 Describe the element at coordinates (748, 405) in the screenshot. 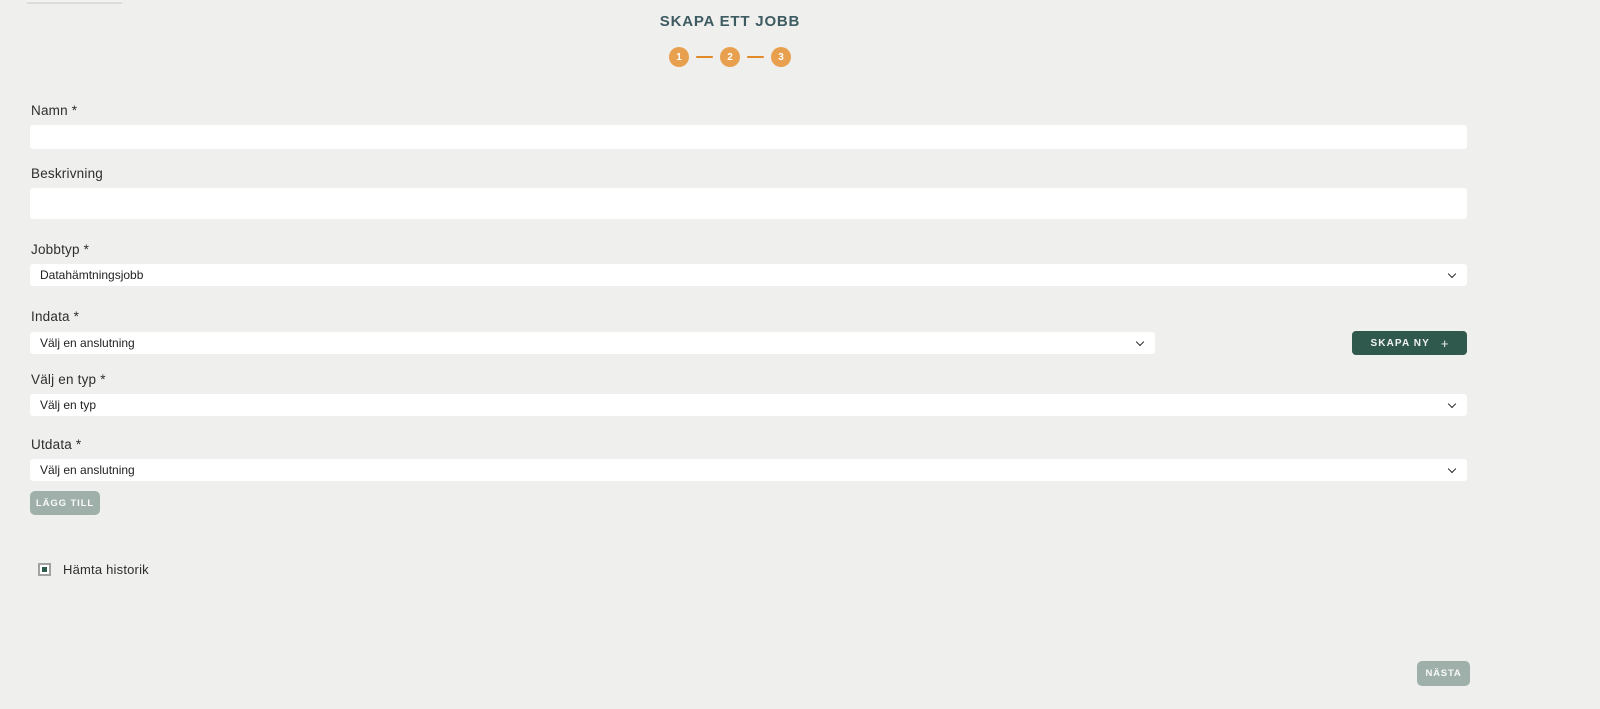

I see `type-select: Välj en typ` at that location.